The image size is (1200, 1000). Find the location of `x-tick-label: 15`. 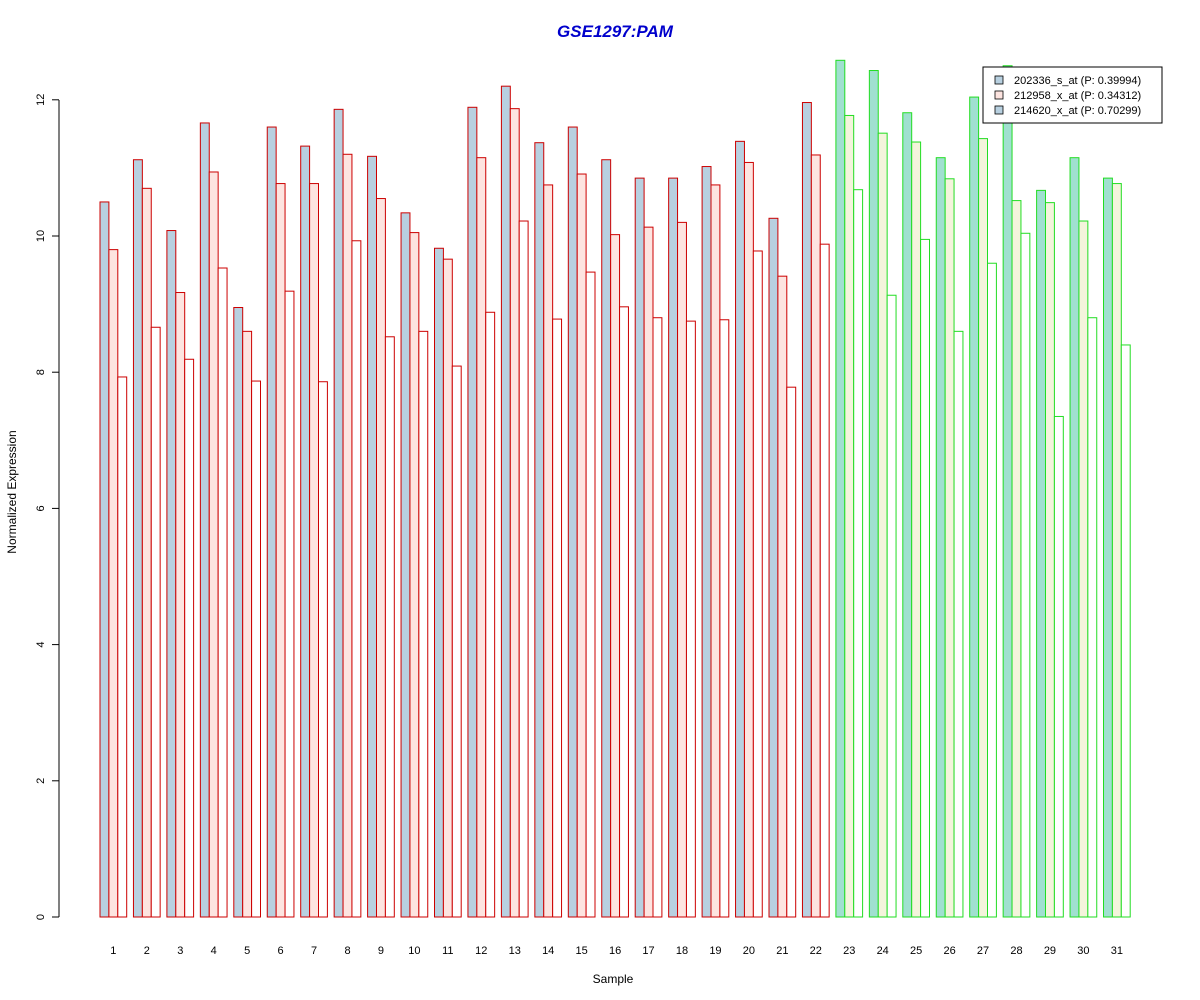

x-tick-label: 15 is located at coordinates (582, 951).